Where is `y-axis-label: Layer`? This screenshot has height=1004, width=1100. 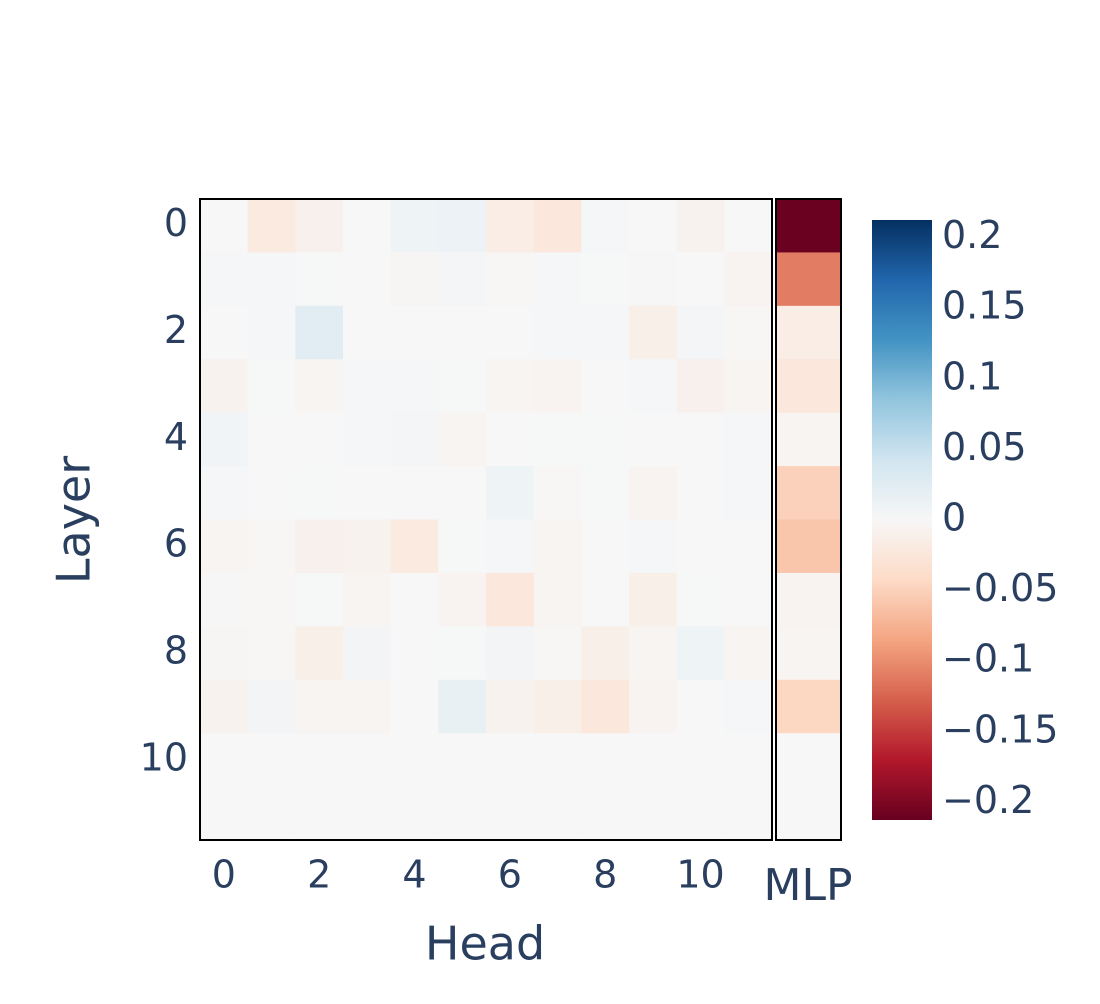 y-axis-label: Layer is located at coordinates (74, 520).